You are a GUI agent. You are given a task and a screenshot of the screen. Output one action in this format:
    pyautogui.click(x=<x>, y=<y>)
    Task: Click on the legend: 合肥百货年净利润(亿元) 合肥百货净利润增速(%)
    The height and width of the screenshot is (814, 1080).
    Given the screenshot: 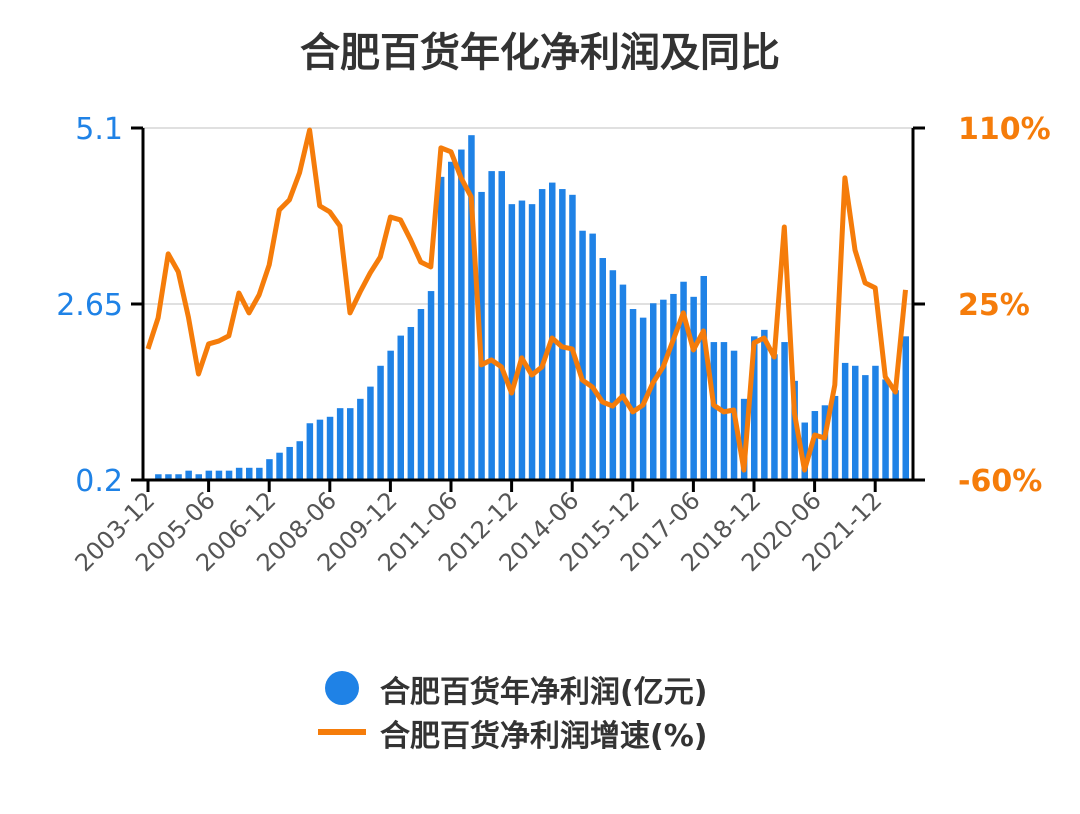 What is the action you would take?
    pyautogui.click(x=512, y=712)
    